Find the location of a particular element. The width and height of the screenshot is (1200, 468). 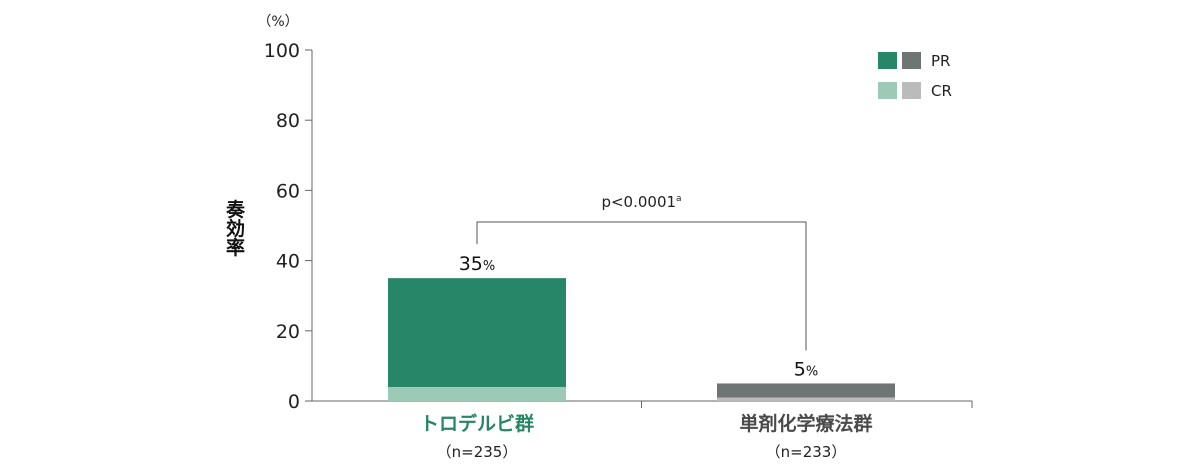

legend: PR CR is located at coordinates (915, 76).